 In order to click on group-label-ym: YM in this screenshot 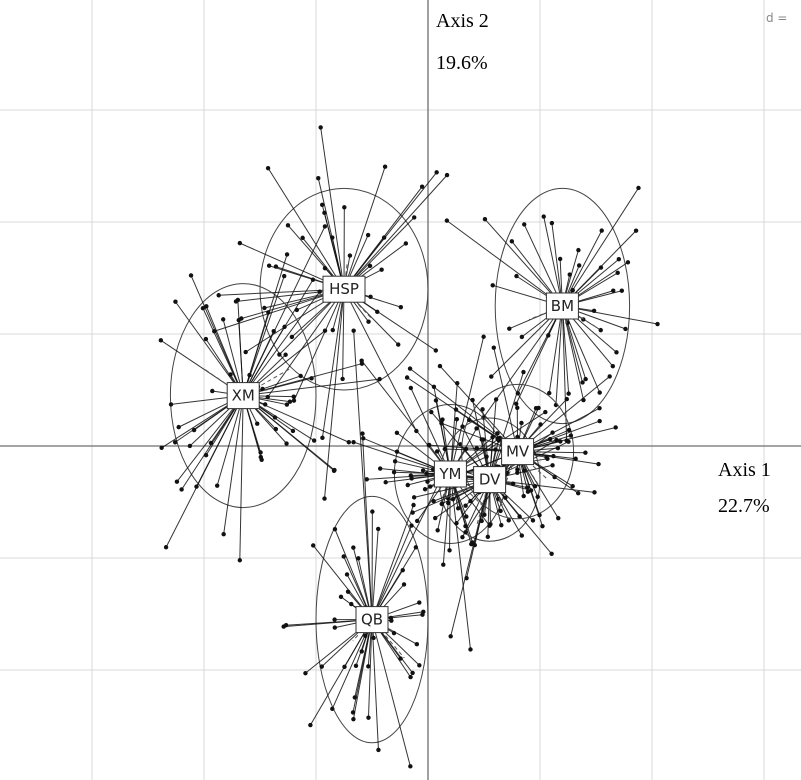, I will do `click(450, 474)`.